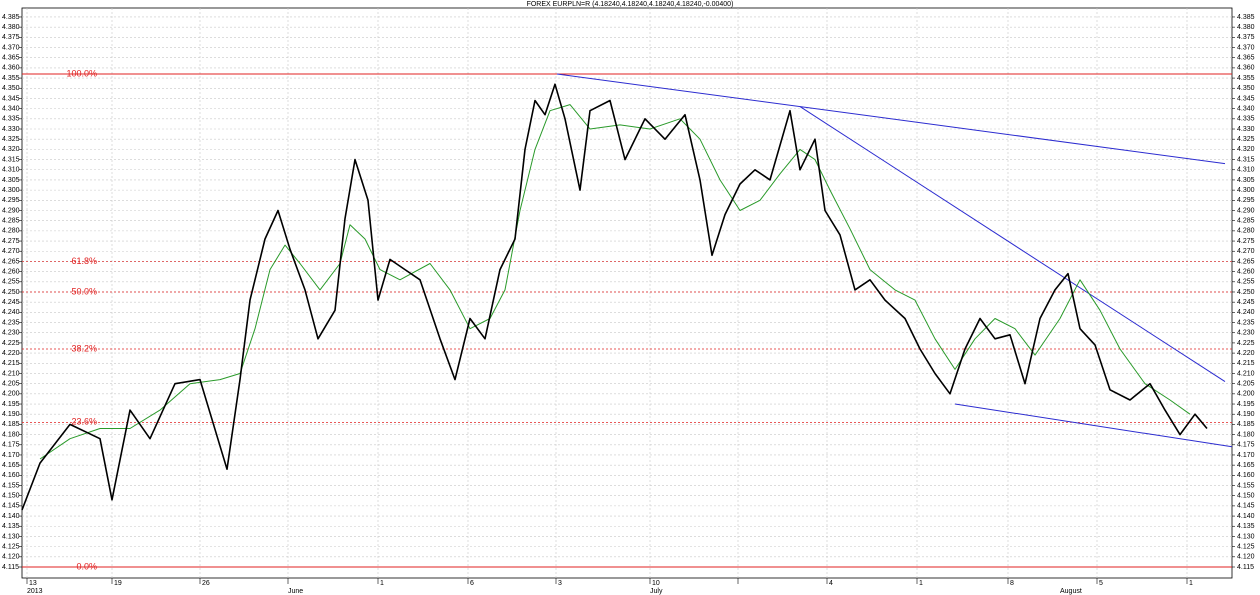  I want to click on month-label: June, so click(295, 591).